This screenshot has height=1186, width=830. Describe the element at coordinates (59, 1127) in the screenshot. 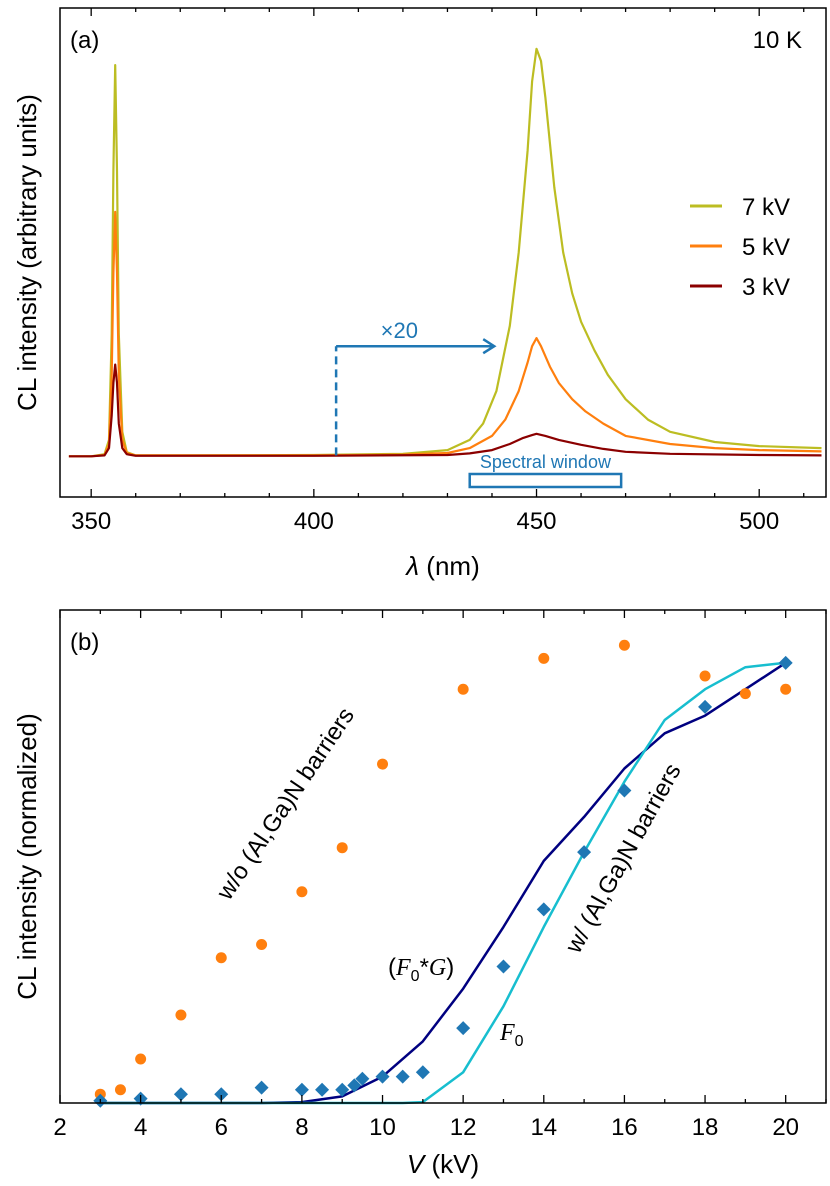

I see `x-tick-label: 2` at that location.